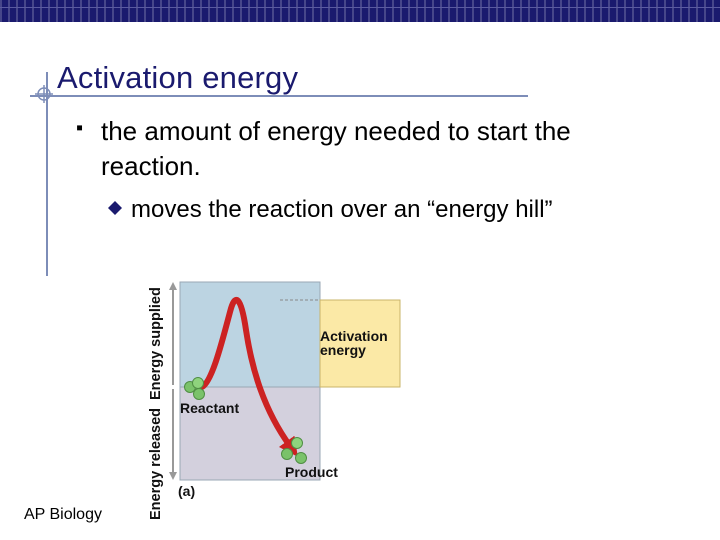 The image size is (720, 540). What do you see at coordinates (63, 514) in the screenshot?
I see `footer-course-label: AP Biology` at bounding box center [63, 514].